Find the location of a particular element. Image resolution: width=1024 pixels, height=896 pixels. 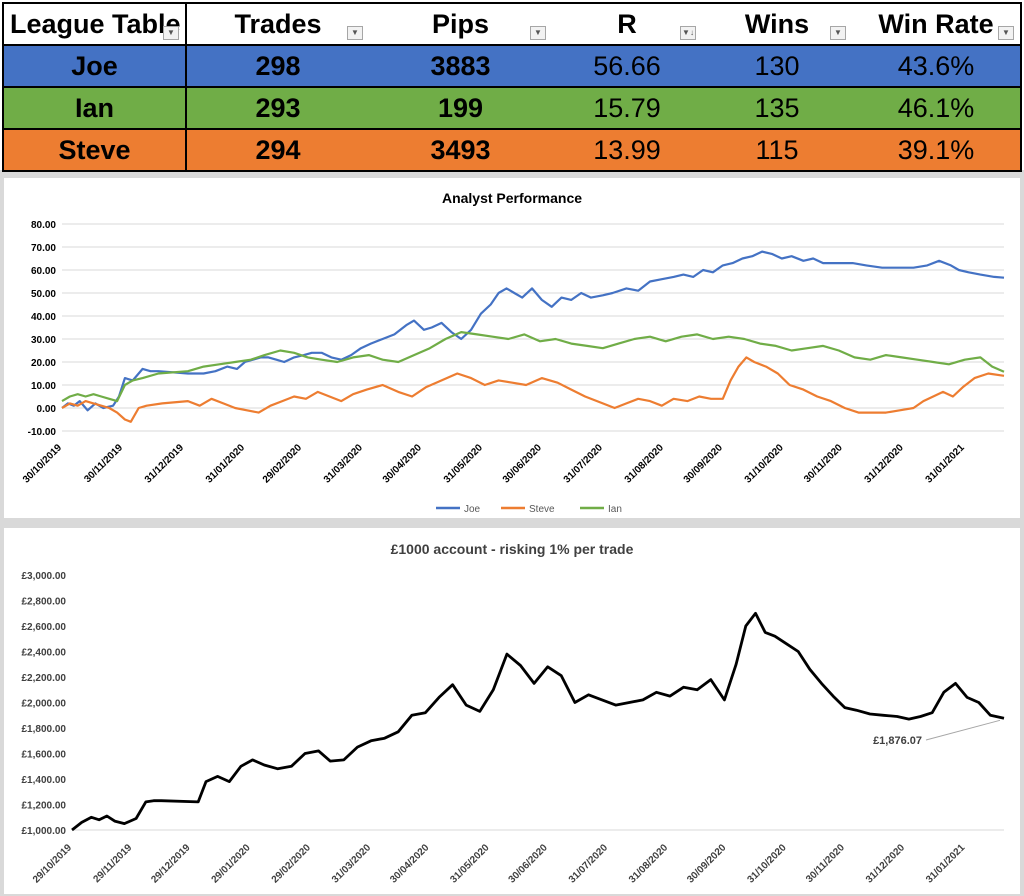

wins-cell: 130 is located at coordinates (777, 66).